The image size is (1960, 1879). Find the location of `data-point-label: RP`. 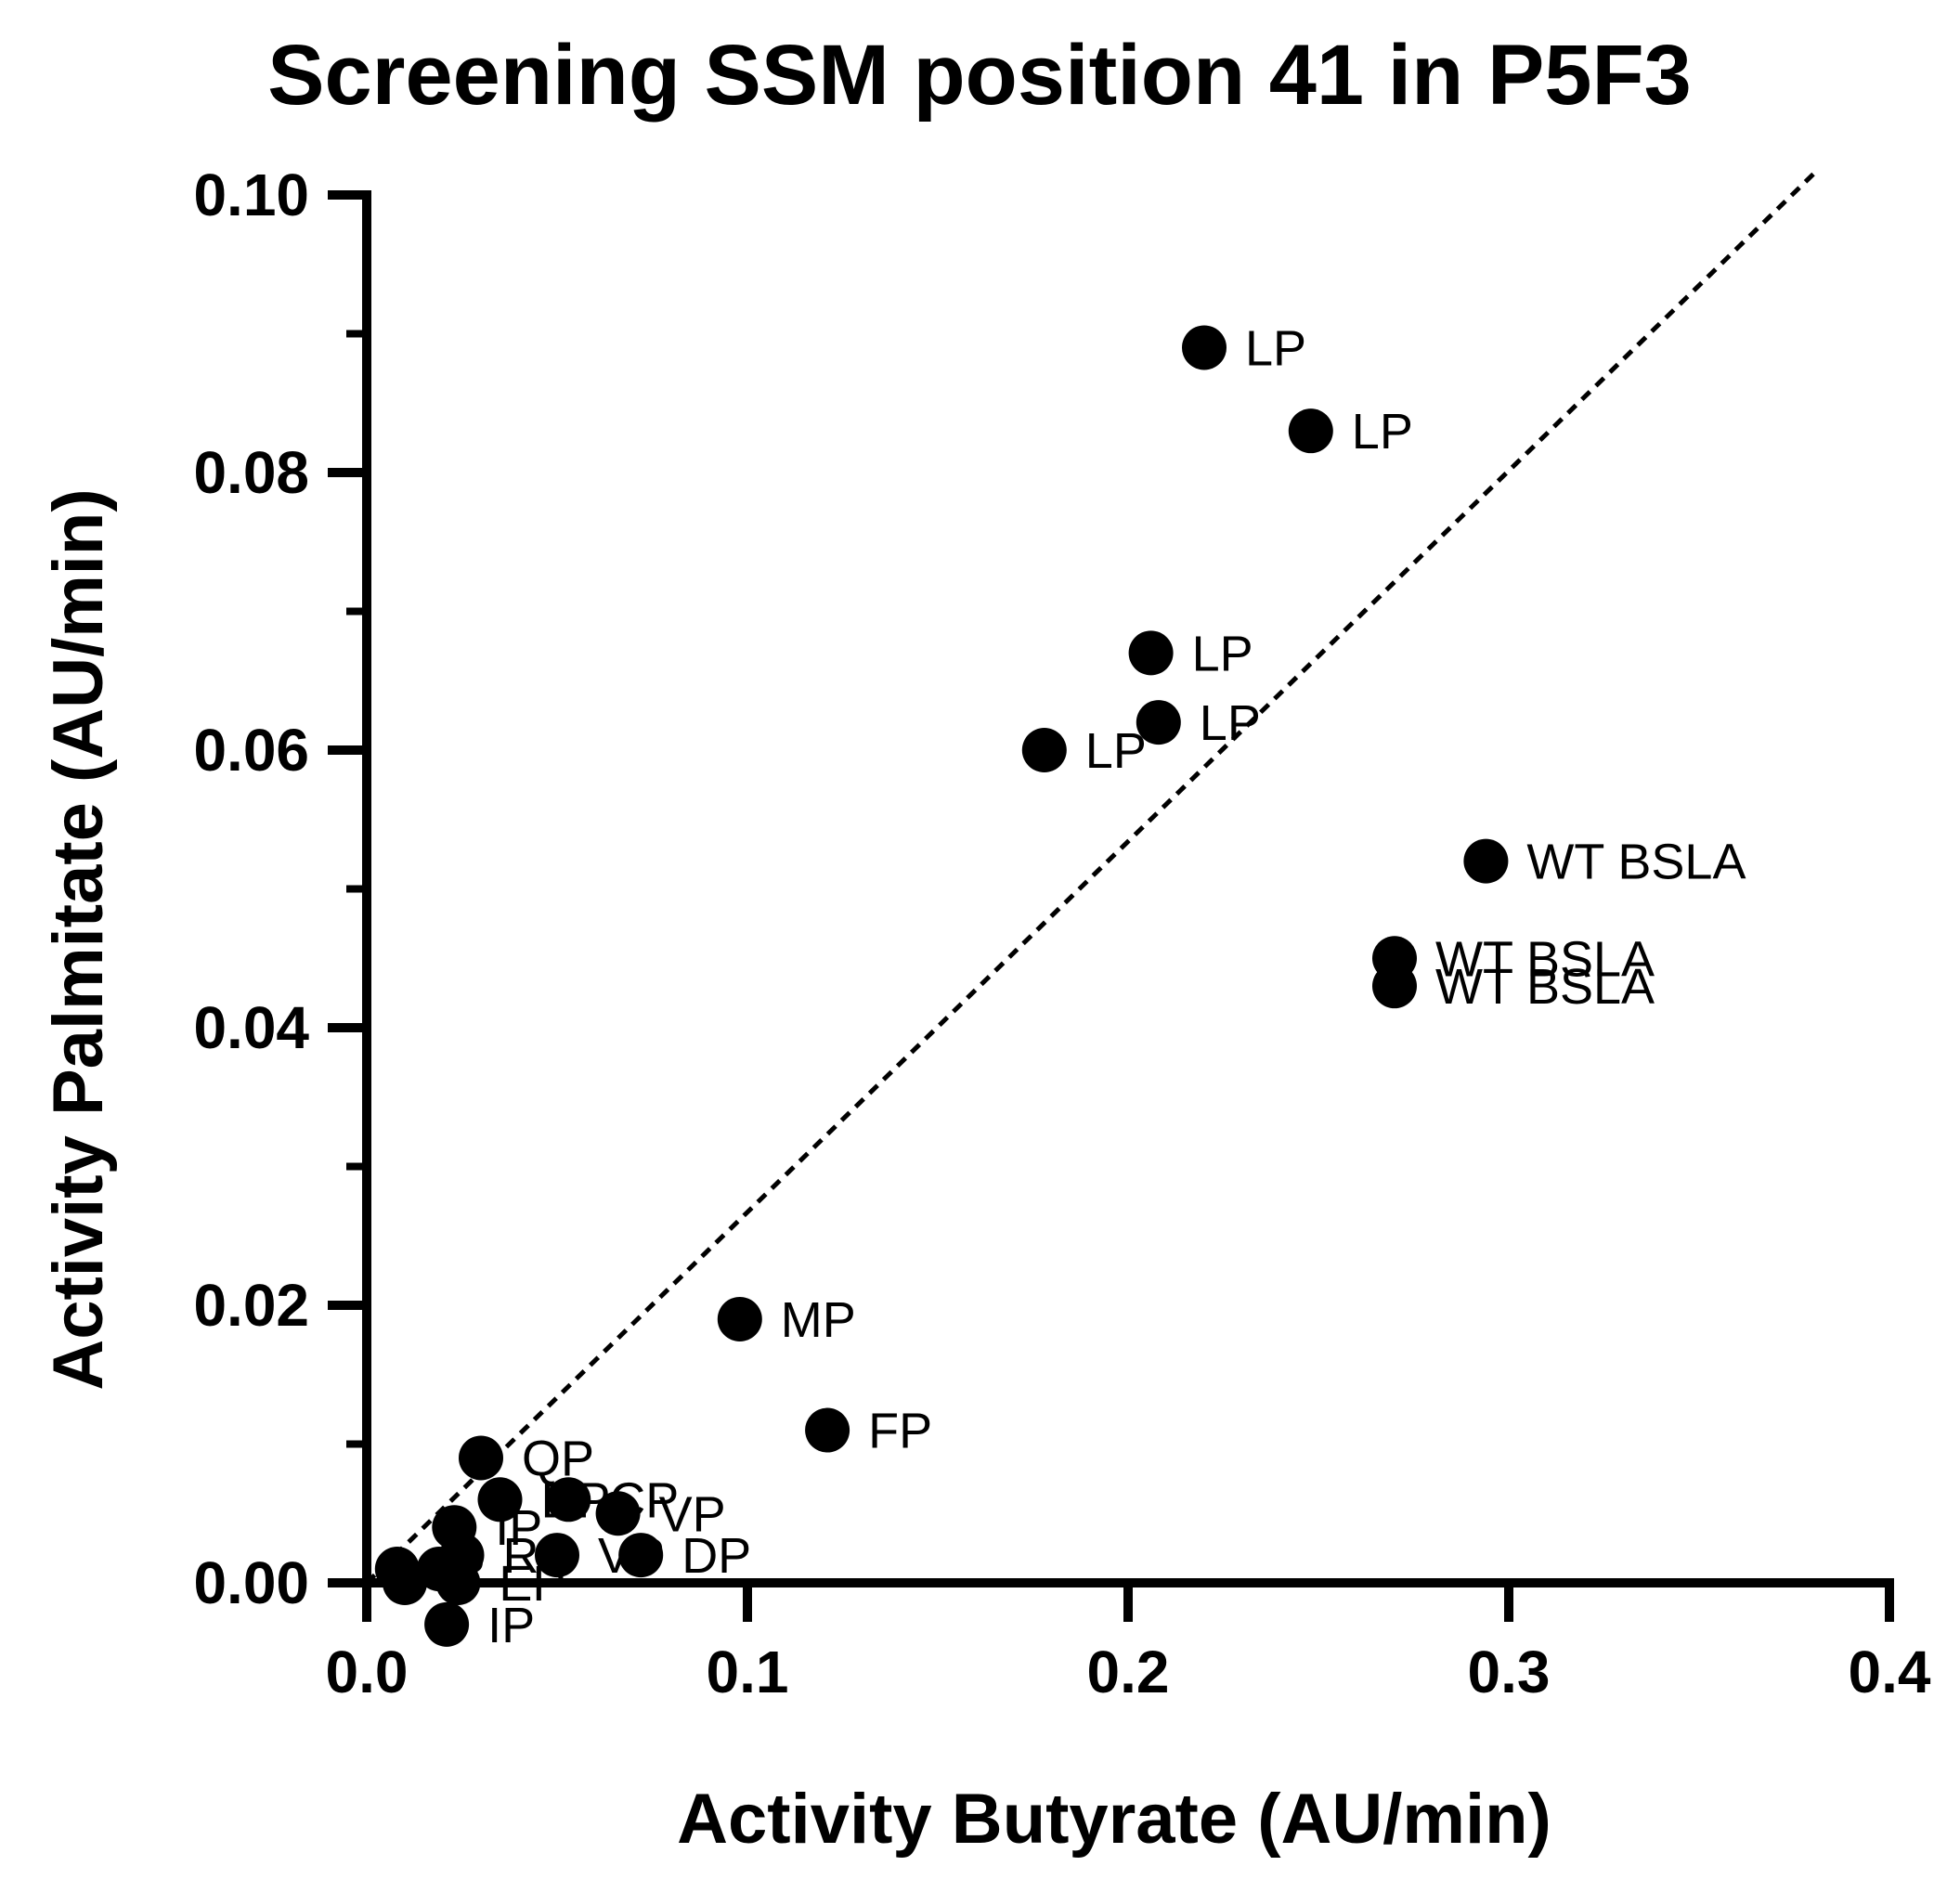

data-point-label: RP is located at coordinates (538, 1556).